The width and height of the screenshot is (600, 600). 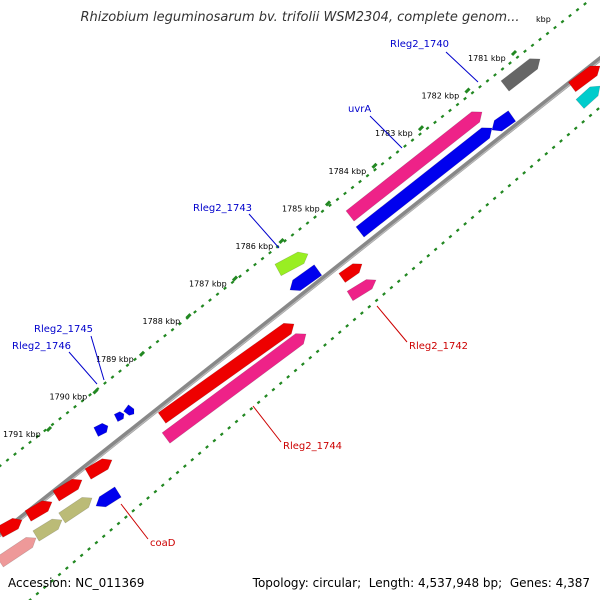 I want to click on tick-label: 1789 kbp, so click(x=115, y=359).